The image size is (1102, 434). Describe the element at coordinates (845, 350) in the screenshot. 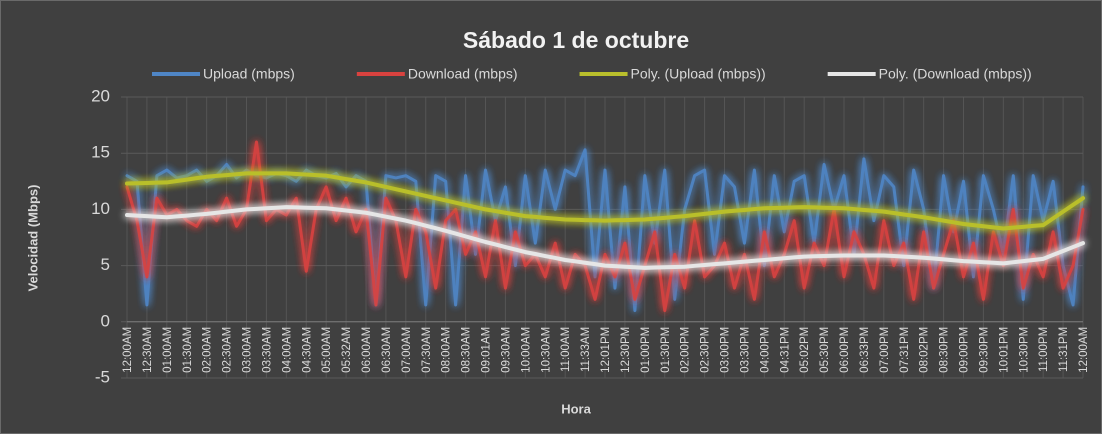

I see `x-tick-label: 06:00PM` at that location.